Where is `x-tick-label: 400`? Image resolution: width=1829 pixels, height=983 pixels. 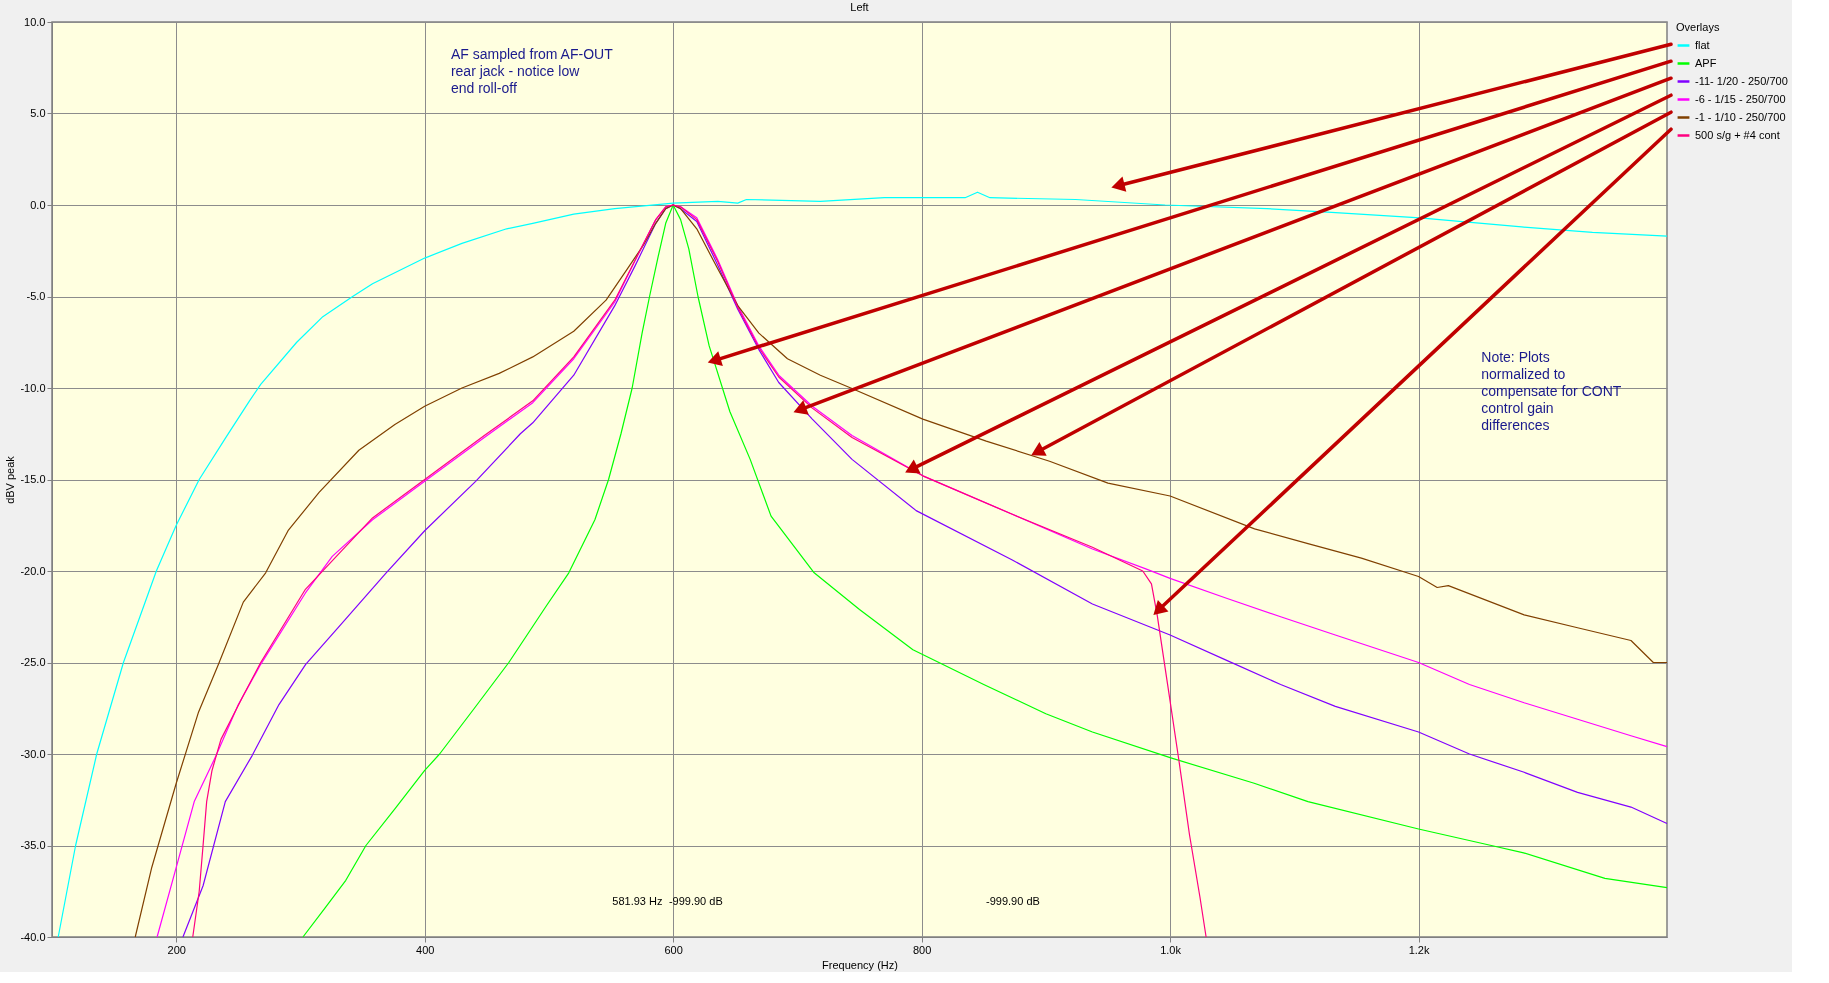 x-tick-label: 400 is located at coordinates (425, 949).